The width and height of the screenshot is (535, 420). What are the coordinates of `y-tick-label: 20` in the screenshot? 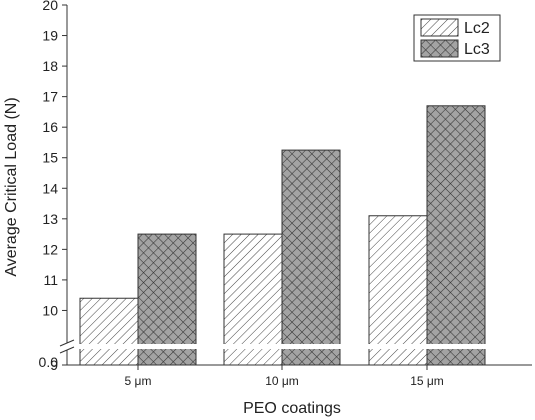 It's located at (50, 6).